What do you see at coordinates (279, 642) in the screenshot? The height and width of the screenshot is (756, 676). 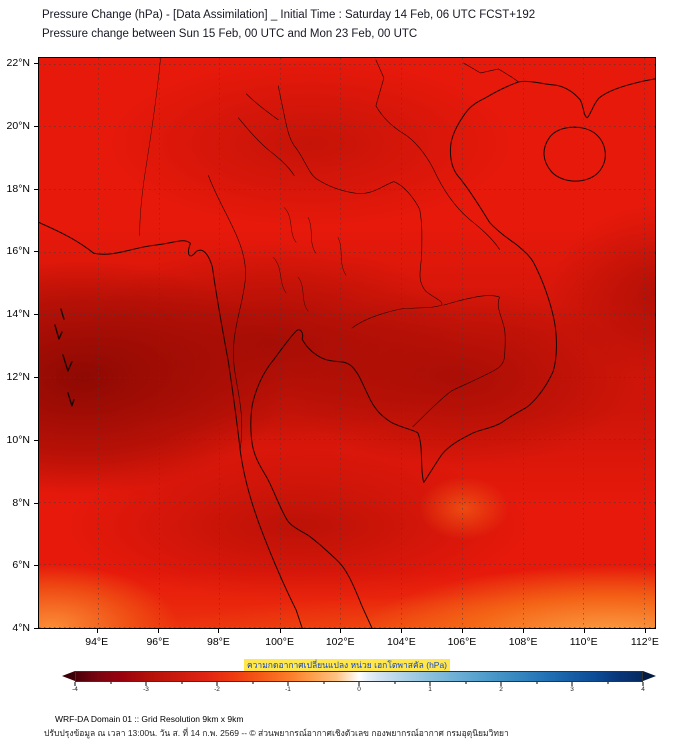 I see `lon-axis-label: 100°E` at bounding box center [279, 642].